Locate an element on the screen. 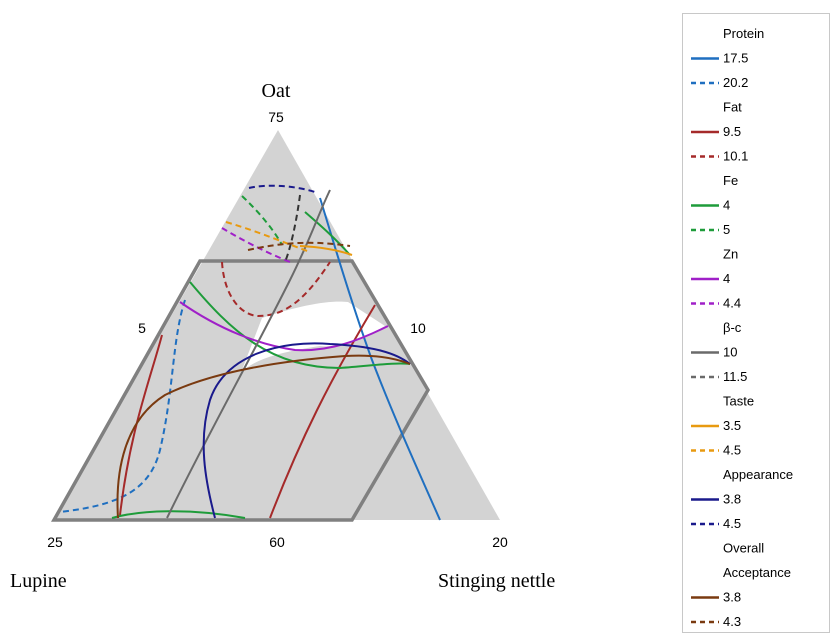 Image resolution: width=831 pixels, height=634 pixels. legend-level--c-0: 10 is located at coordinates (730, 352).